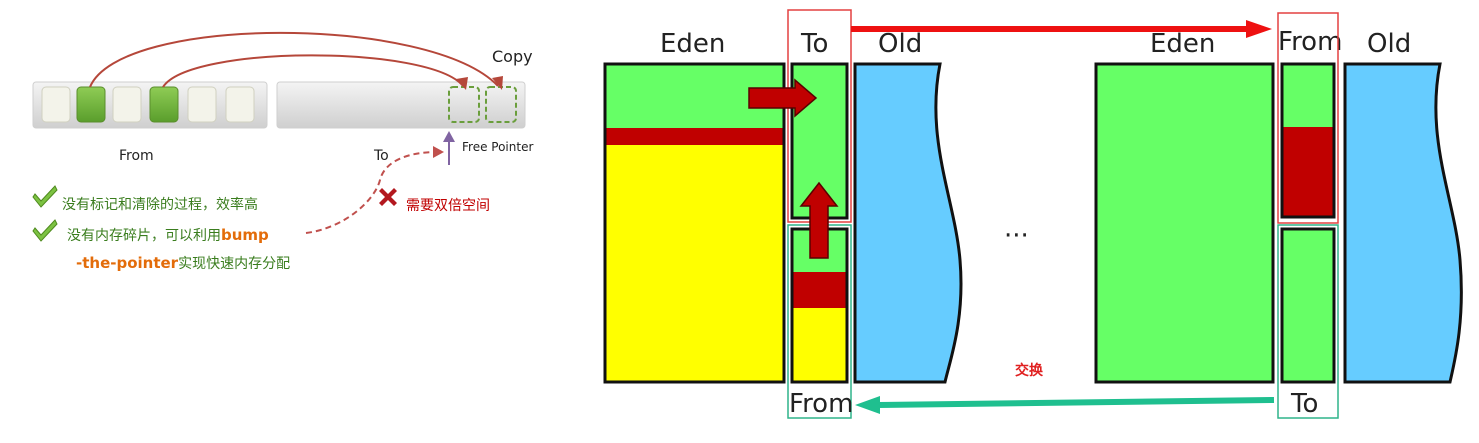 This screenshot has width=1479, height=443. What do you see at coordinates (1182, 44) in the screenshot?
I see `eden-label-2: Eden` at bounding box center [1182, 44].